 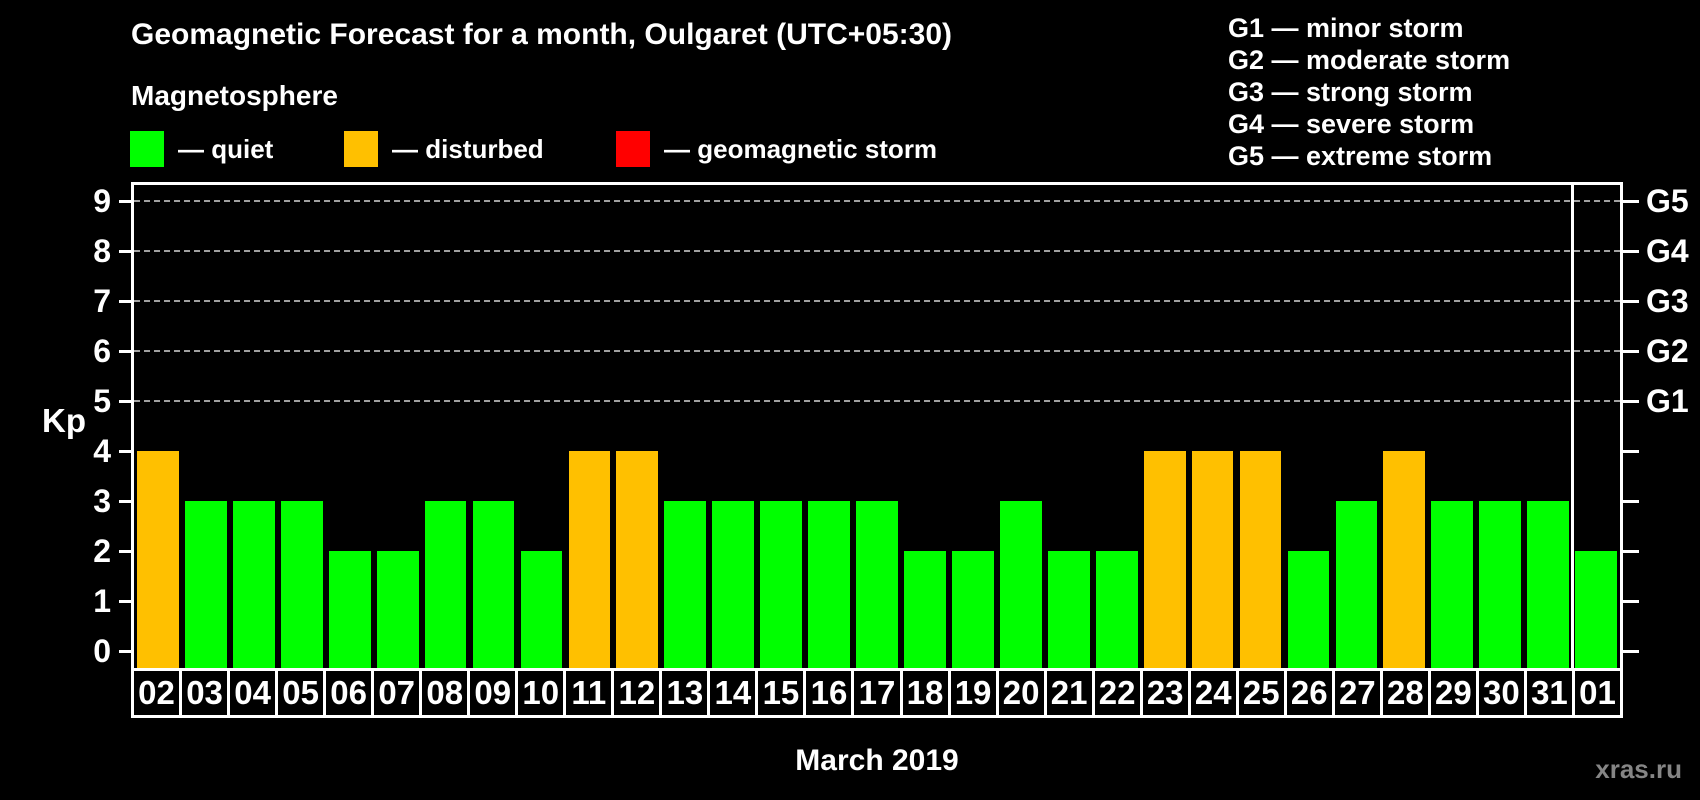 I want to click on day-label-23: 23, so click(x=1165, y=693).